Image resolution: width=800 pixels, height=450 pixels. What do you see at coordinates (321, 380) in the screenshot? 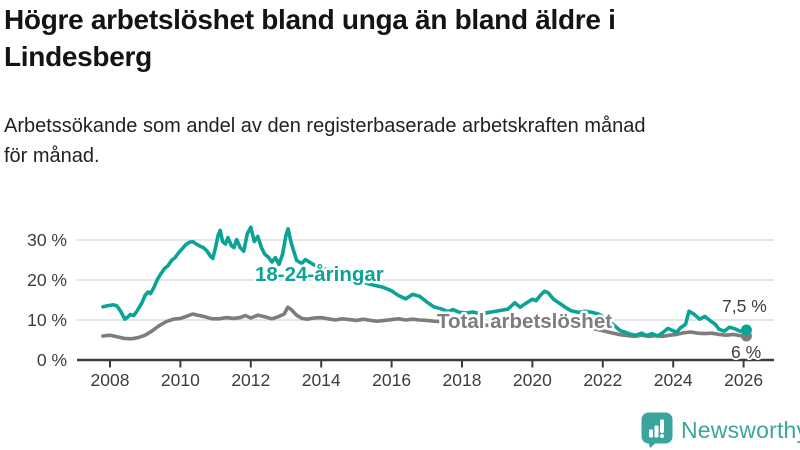
I see `x-axis-label: 2014` at bounding box center [321, 380].